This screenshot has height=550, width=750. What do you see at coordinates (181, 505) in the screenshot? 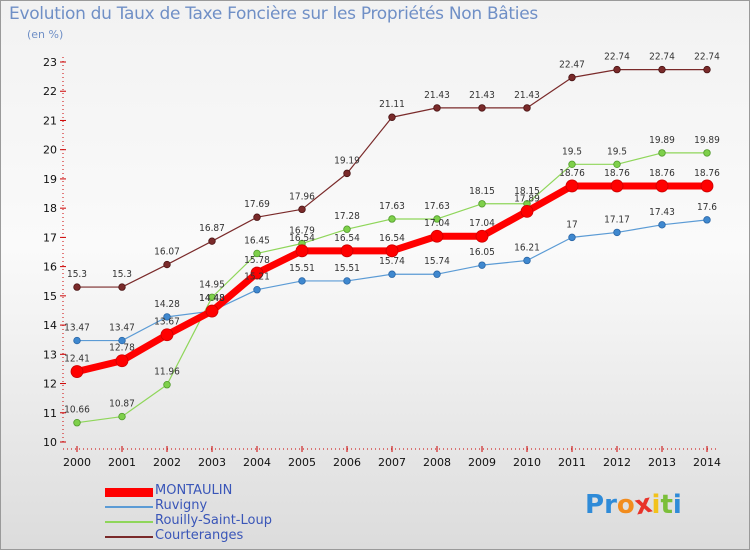
I see `legend-label-ruvigny: Ruvigny` at bounding box center [181, 505].